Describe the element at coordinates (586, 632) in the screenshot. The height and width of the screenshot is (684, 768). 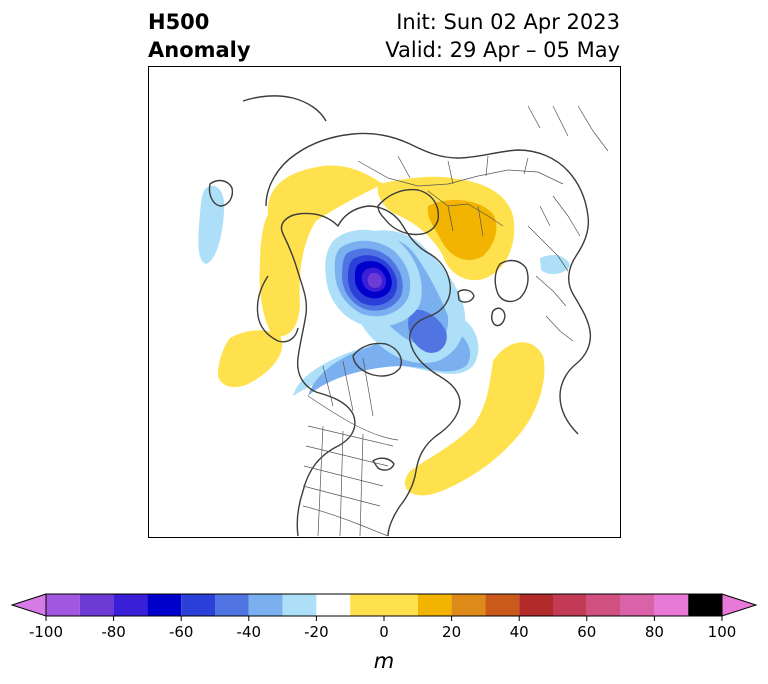
I see `colorbar-tick-label: 60` at that location.